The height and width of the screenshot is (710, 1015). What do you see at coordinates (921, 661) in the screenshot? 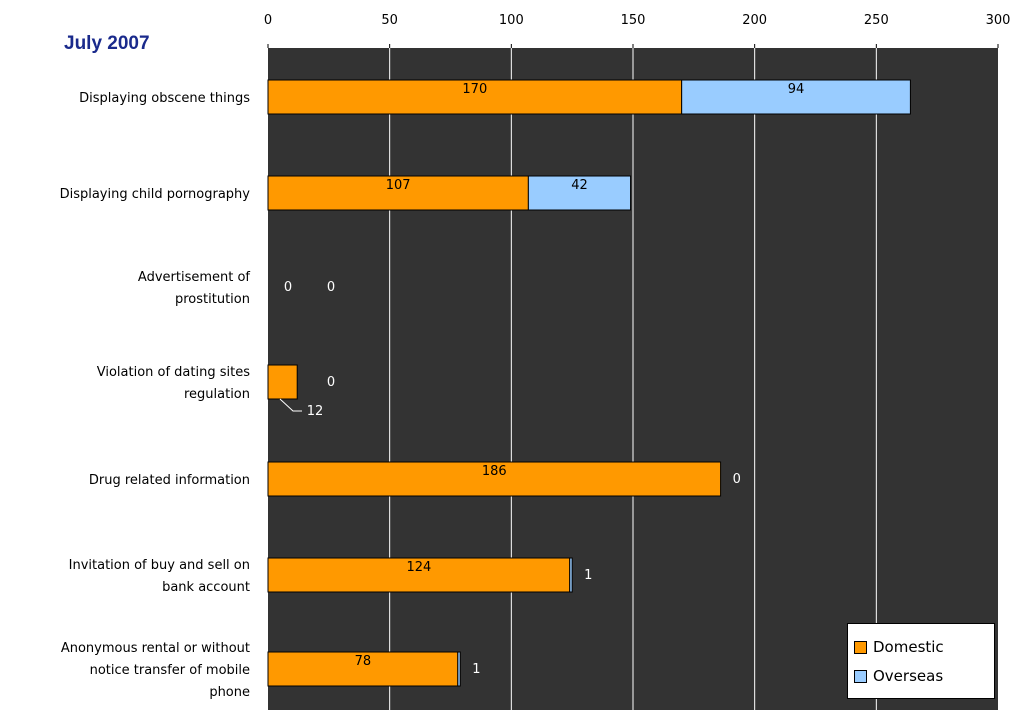
I see `legend: Domestic Overseas` at bounding box center [921, 661].